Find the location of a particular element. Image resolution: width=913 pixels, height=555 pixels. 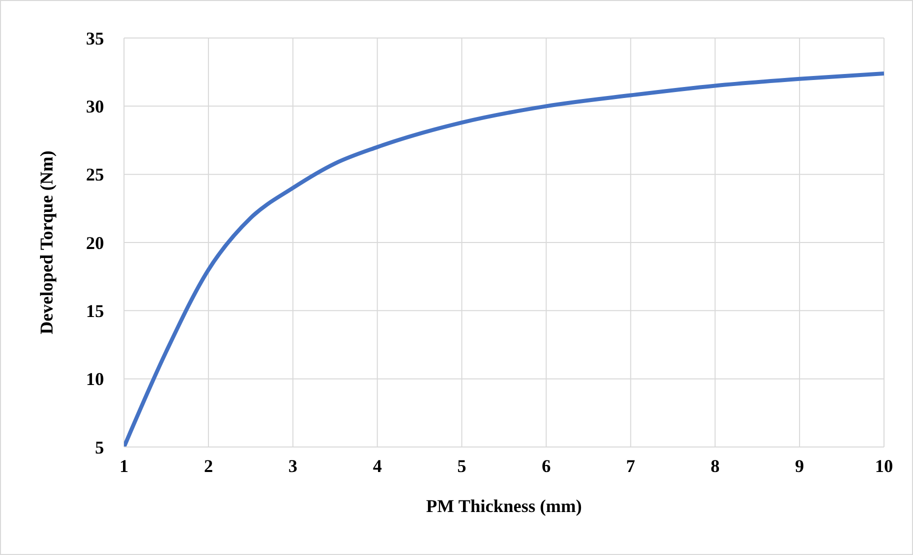

x-tick-label: 9 is located at coordinates (799, 466).